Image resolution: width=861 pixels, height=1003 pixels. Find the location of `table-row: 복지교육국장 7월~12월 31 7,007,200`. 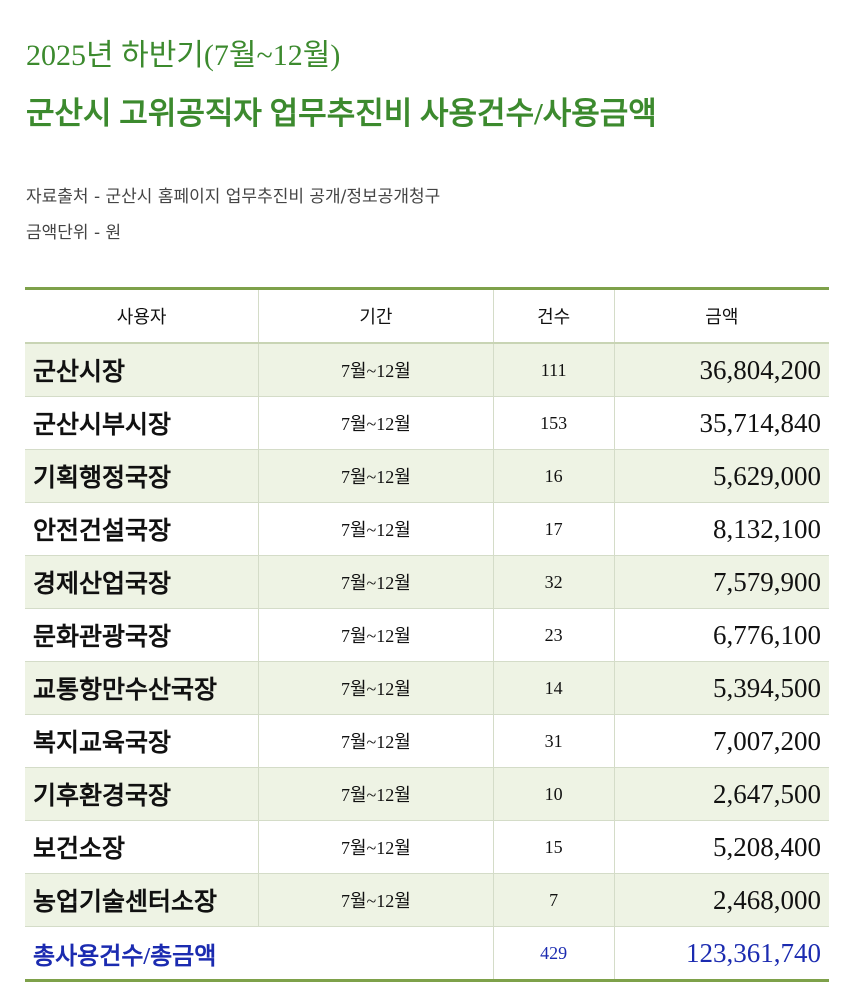

table-row: 복지교육국장 7월~12월 31 7,007,200 is located at coordinates (427, 741).